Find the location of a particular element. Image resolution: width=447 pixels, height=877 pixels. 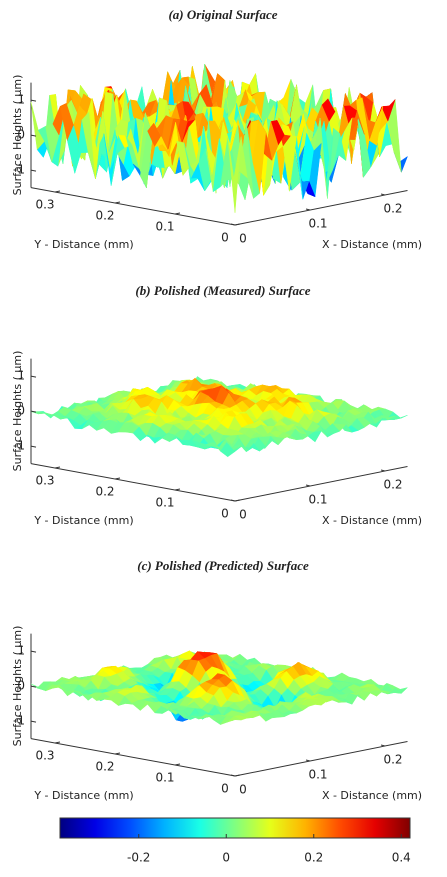

panel-title: (a) Original Surface is located at coordinates (222, 14).